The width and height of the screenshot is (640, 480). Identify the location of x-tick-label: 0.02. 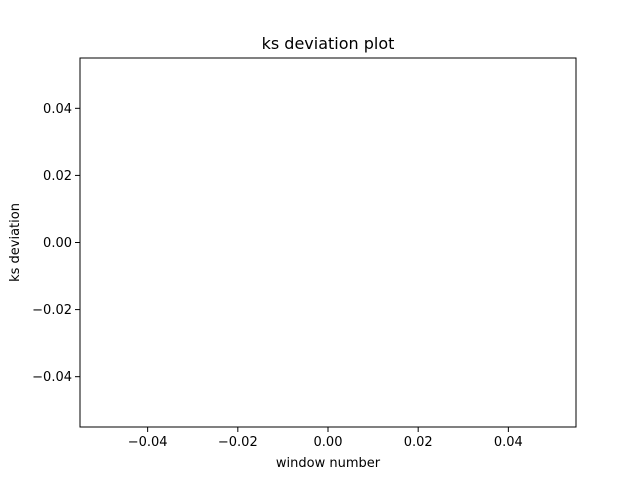
(418, 442).